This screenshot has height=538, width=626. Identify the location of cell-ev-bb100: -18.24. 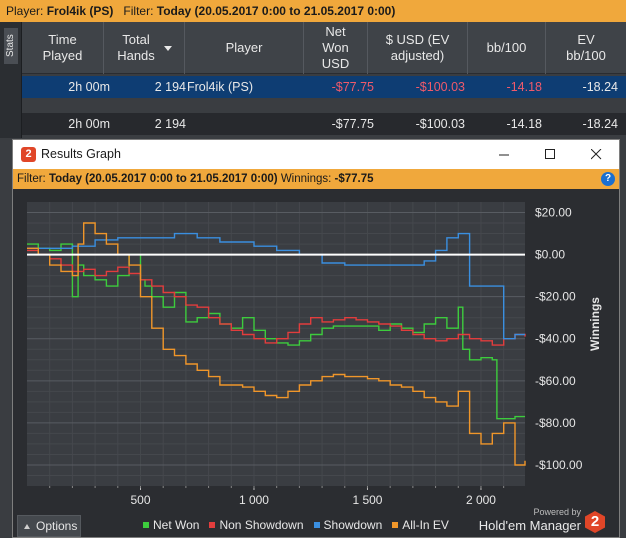
(600, 87).